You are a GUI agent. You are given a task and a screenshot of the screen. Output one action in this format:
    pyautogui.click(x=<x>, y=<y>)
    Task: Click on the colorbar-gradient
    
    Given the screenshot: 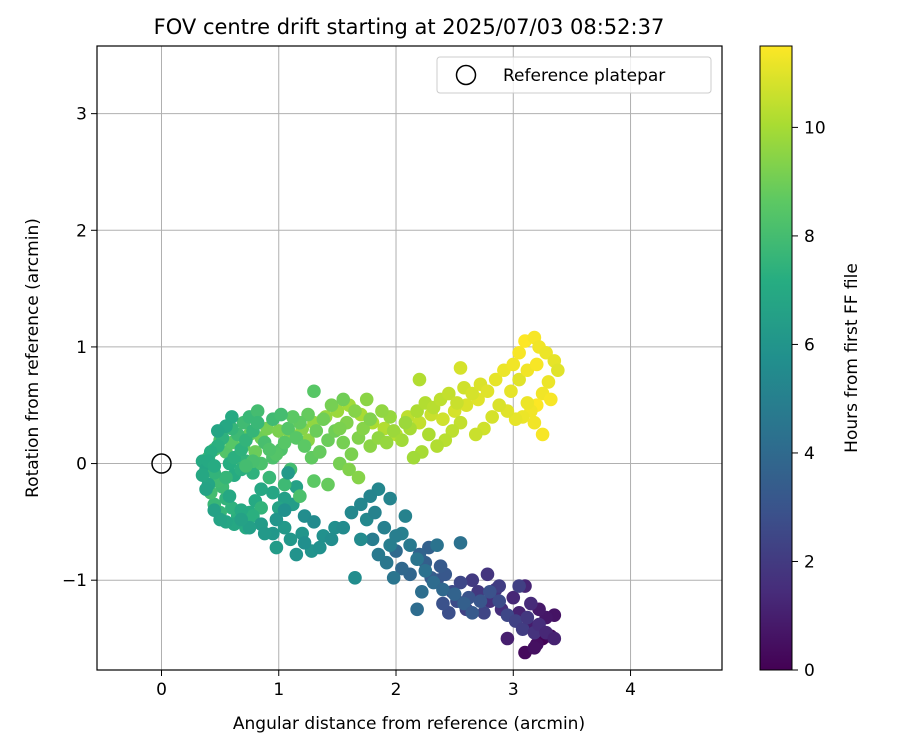 What is the action you would take?
    pyautogui.click(x=776, y=358)
    